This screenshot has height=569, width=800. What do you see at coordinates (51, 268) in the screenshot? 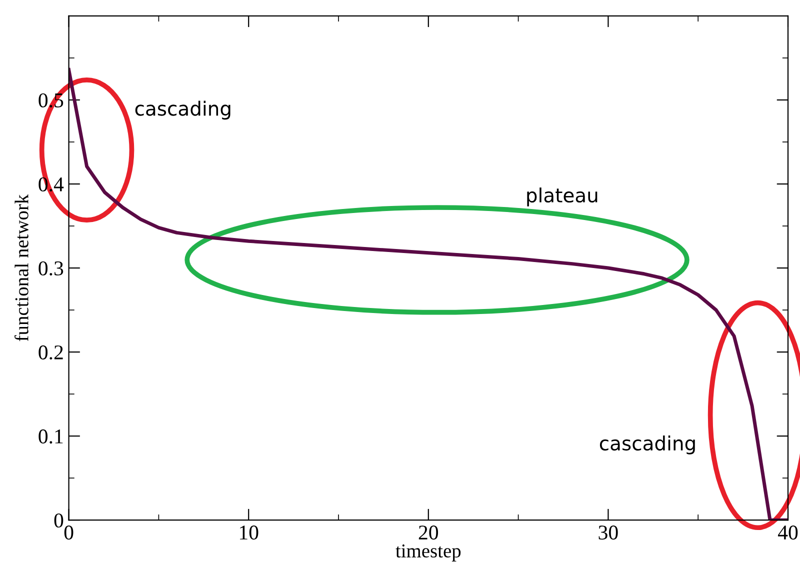
I see `y-tick-label: 0.3` at bounding box center [51, 268].